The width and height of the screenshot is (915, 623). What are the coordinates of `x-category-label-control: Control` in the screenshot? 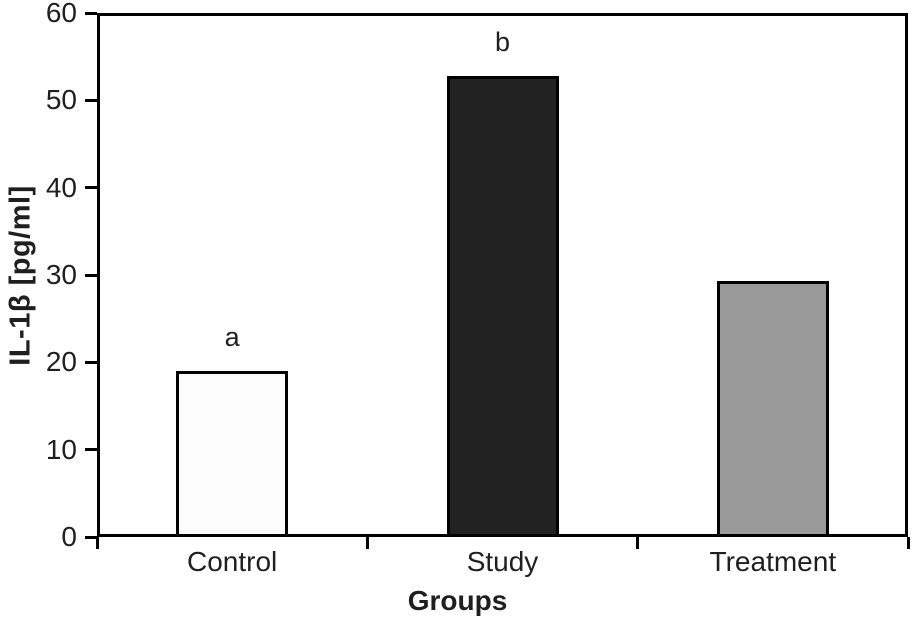 It's located at (232, 561).